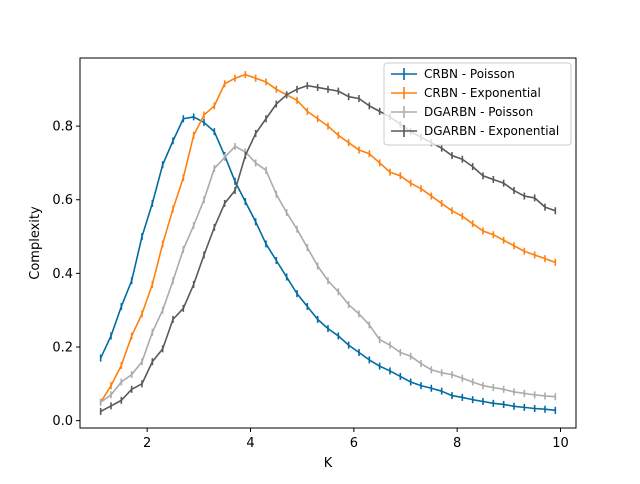 Image resolution: width=640 pixels, height=484 pixels. I want to click on x-tick-label: 2, so click(147, 443).